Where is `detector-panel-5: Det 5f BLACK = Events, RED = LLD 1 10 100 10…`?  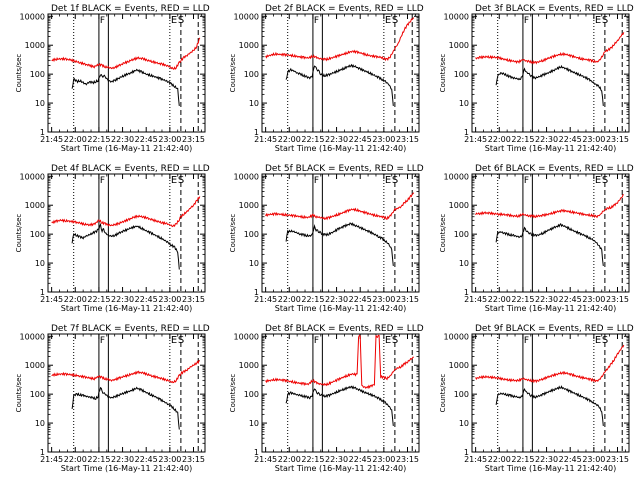
detector-panel-5: Det 5f BLACK = Events, RED = LLD 1 10 100 10… is located at coordinates (326, 238).